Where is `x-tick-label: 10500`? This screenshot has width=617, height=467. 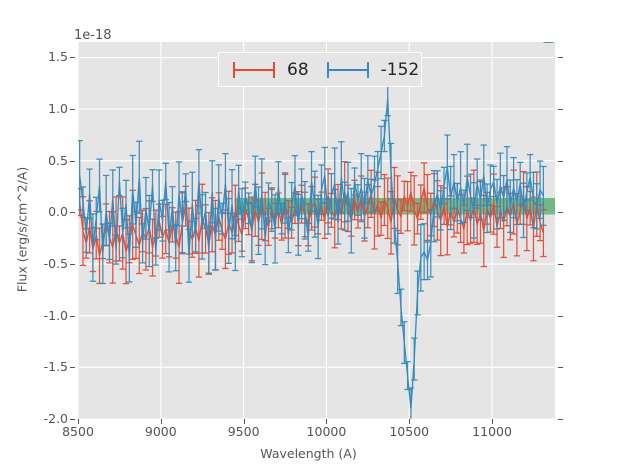
x-tick-label: 10500 is located at coordinates (409, 431).